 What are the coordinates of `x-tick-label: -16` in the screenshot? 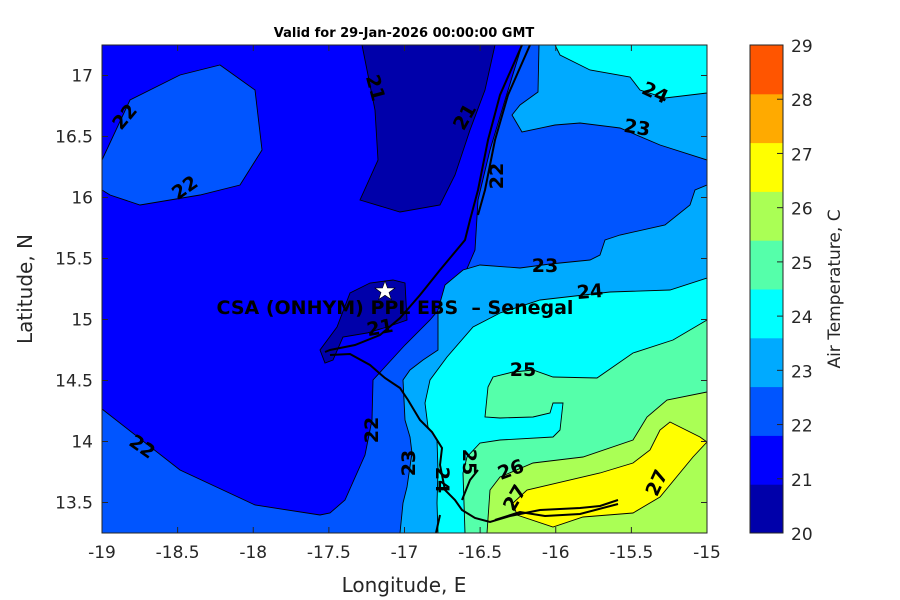 It's located at (556, 553).